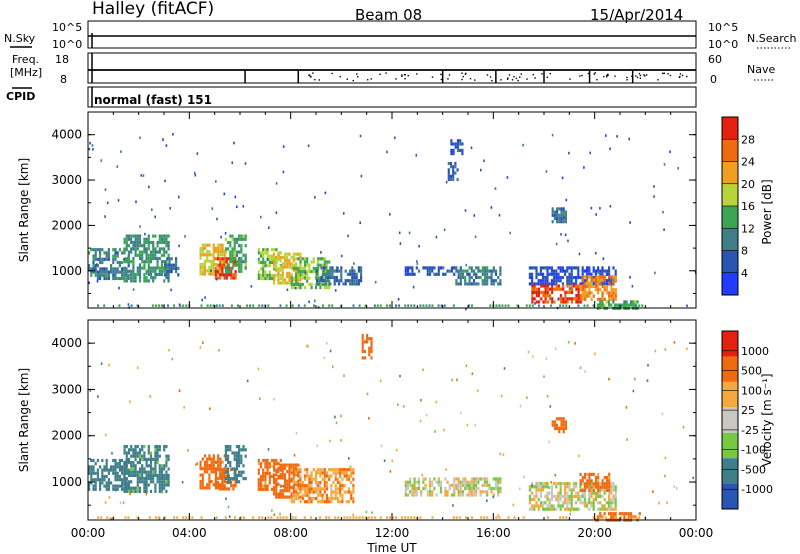  What do you see at coordinates (310, 517) in the screenshot?
I see `velocity-ground-cell` at bounding box center [310, 517].